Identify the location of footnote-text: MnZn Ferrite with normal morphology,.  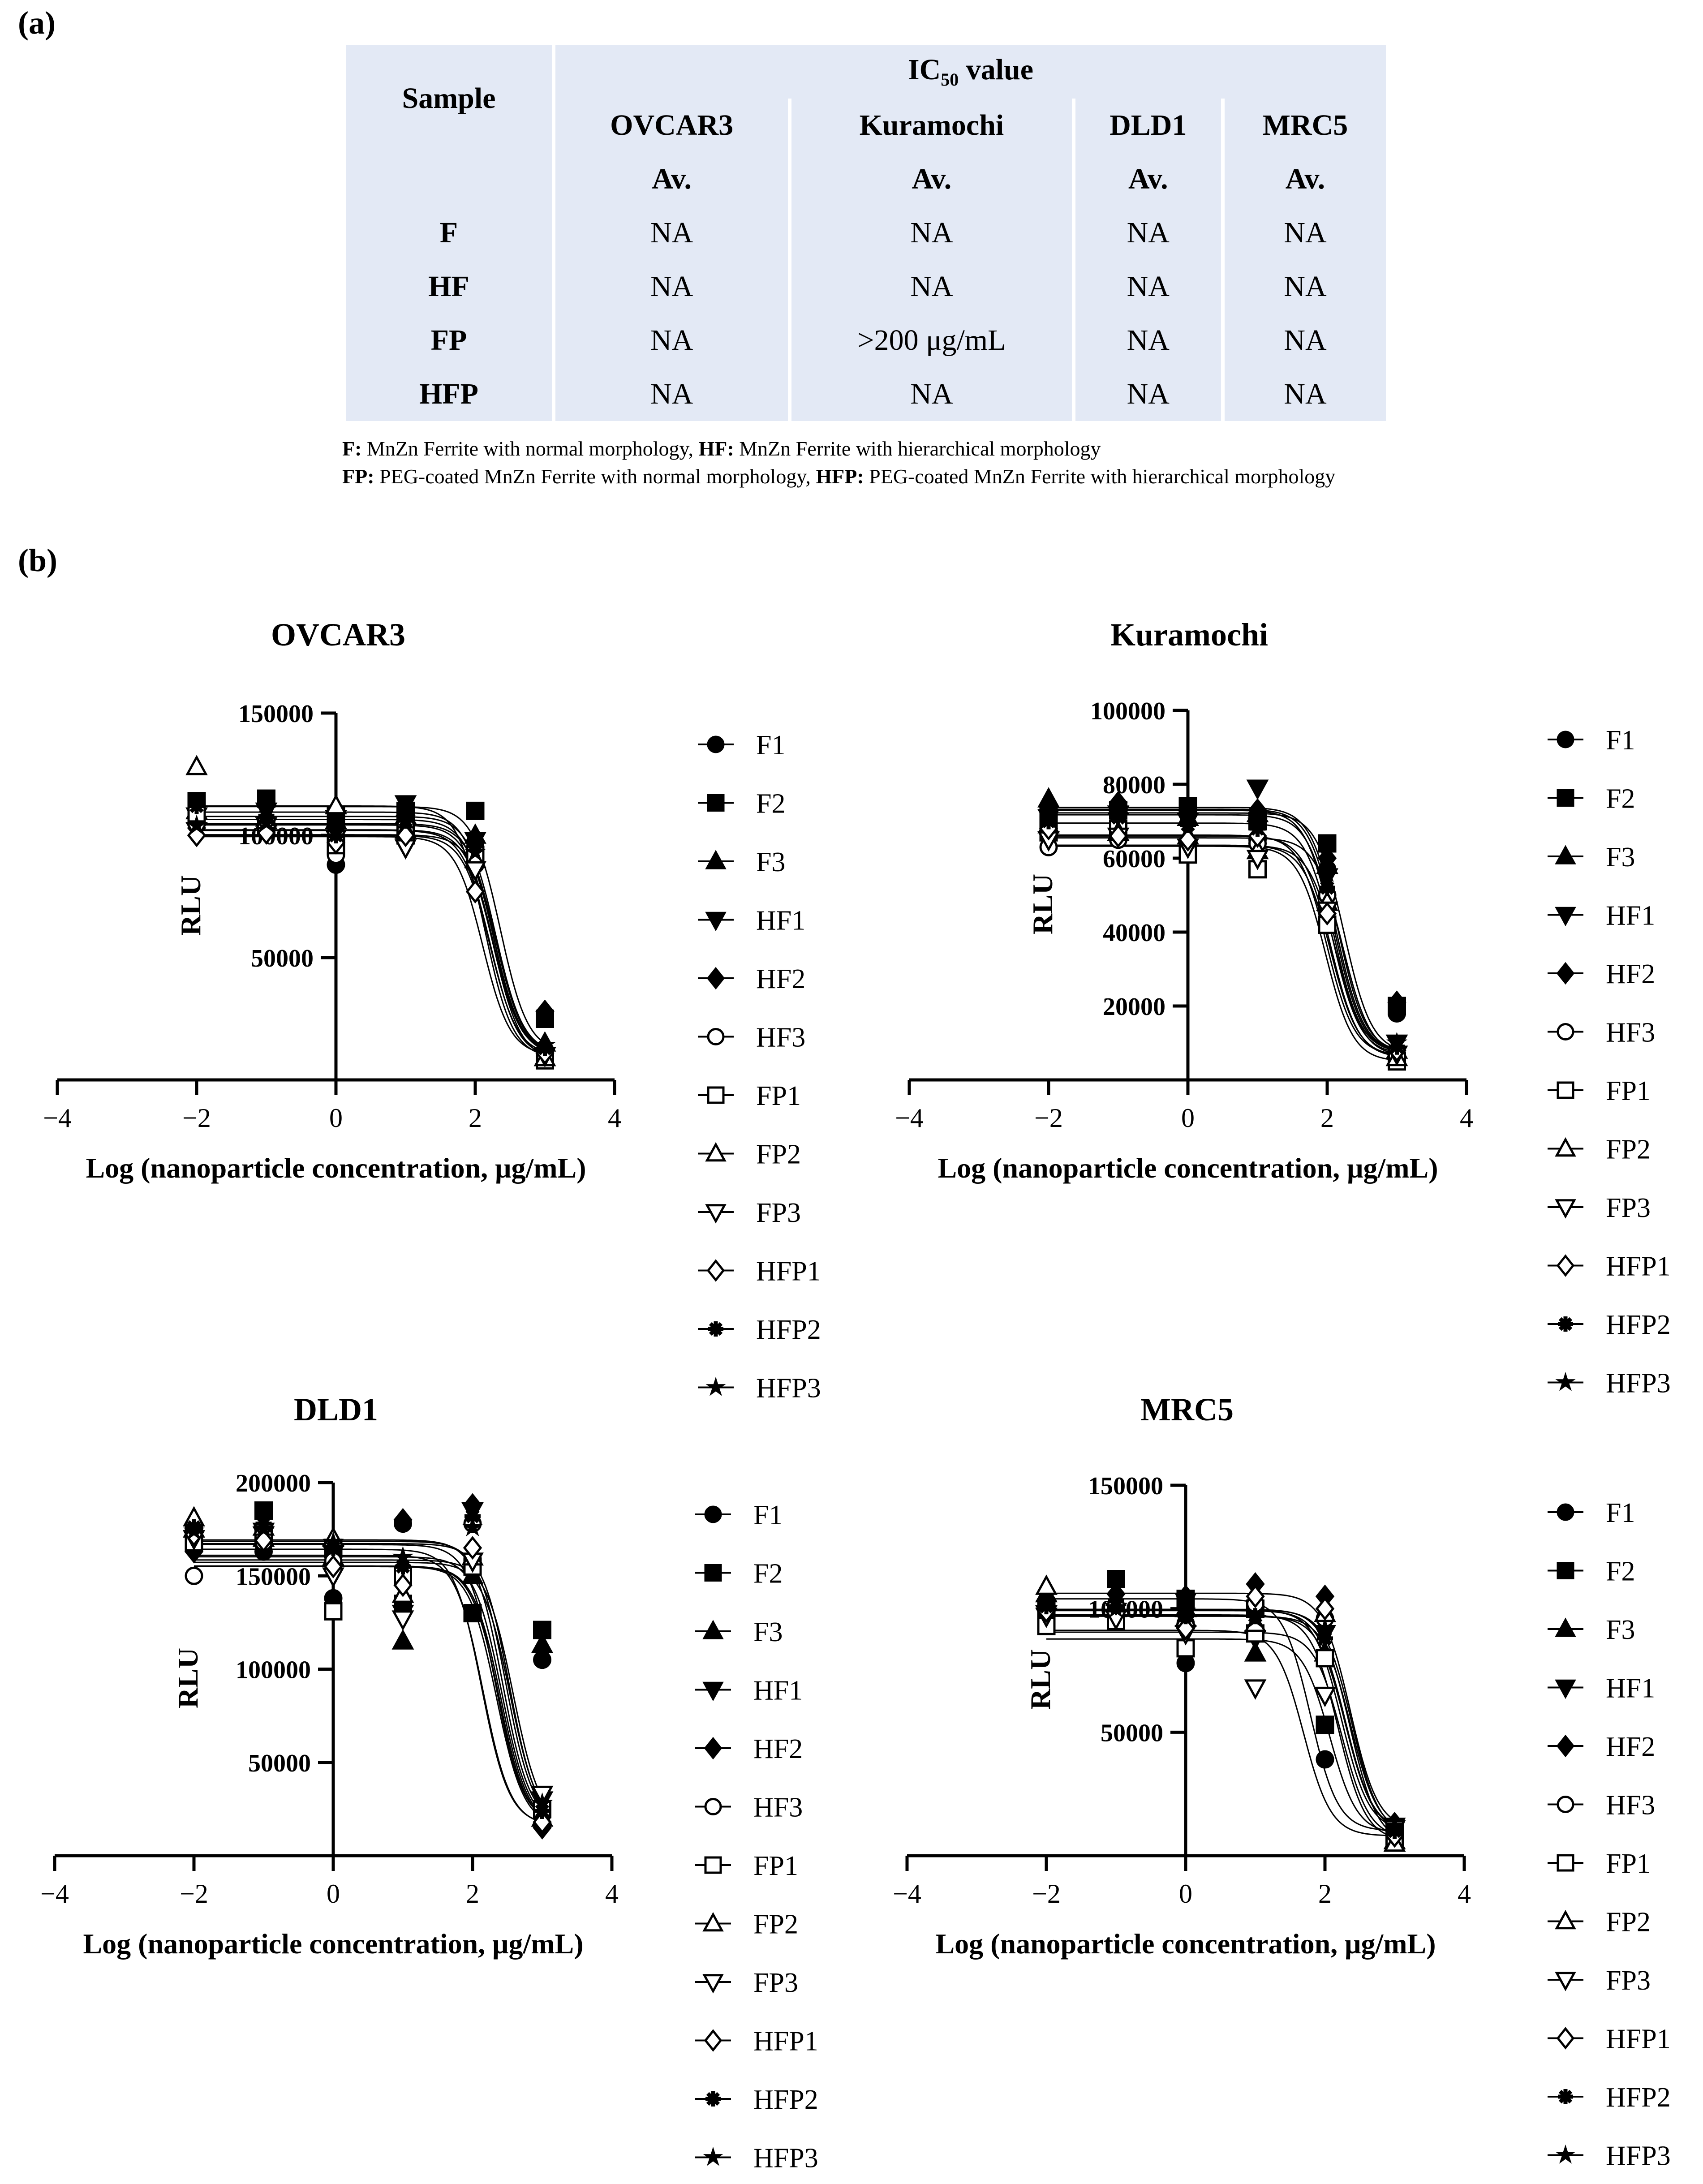
(530, 448).